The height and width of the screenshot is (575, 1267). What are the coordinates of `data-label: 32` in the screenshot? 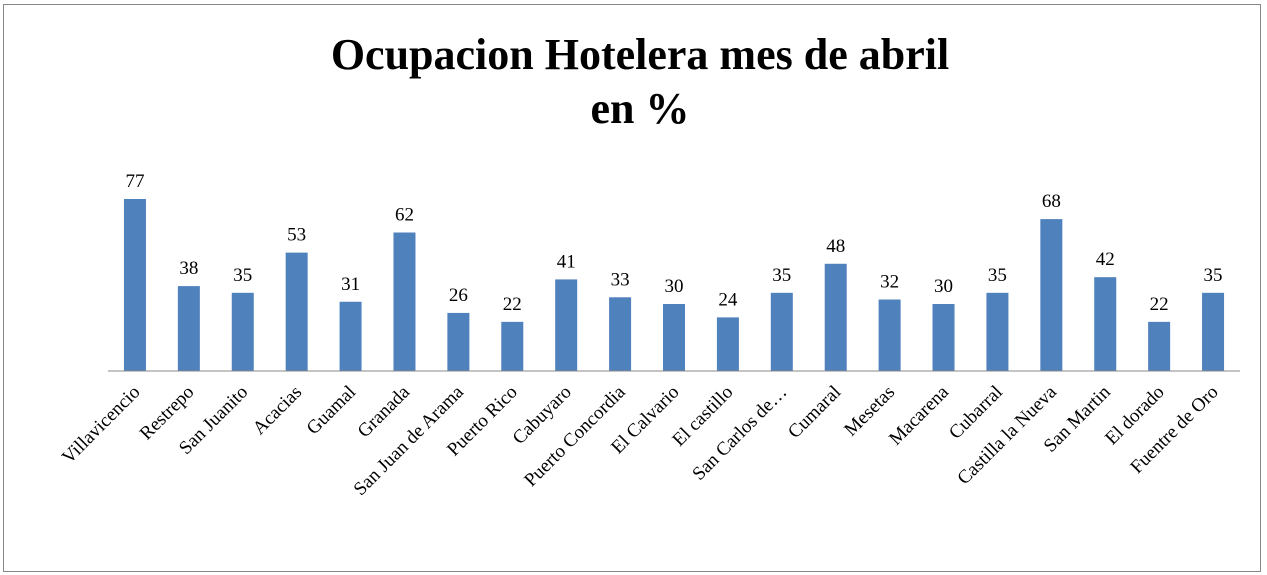 It's located at (889, 282).